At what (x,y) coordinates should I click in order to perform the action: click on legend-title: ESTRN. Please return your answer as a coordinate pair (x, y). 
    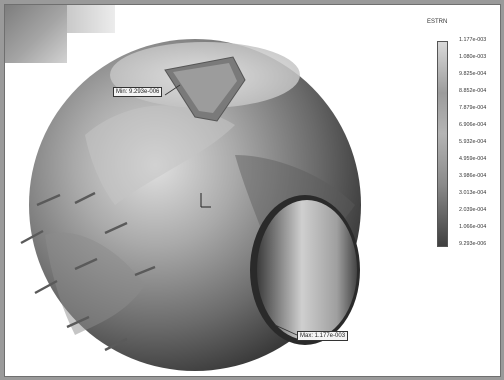
    Looking at the image, I should click on (437, 22).